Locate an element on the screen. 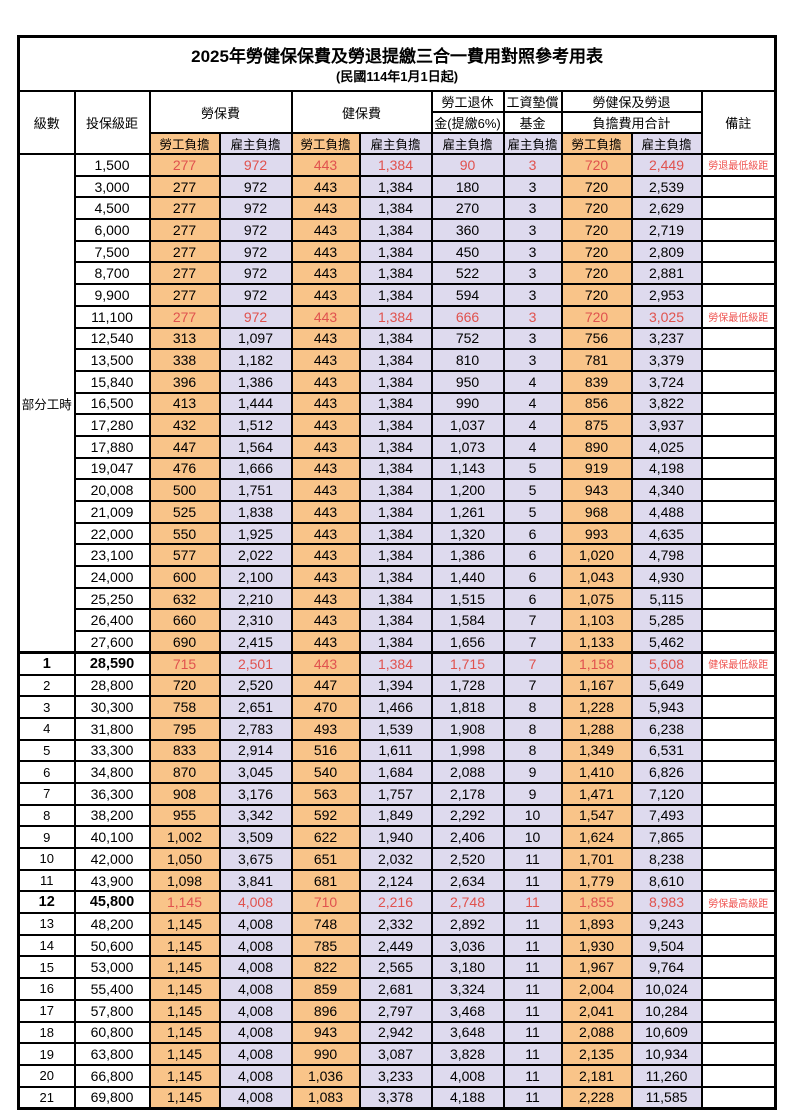 The height and width of the screenshot is (1120, 791). level-cell: 1 is located at coordinates (46, 663).